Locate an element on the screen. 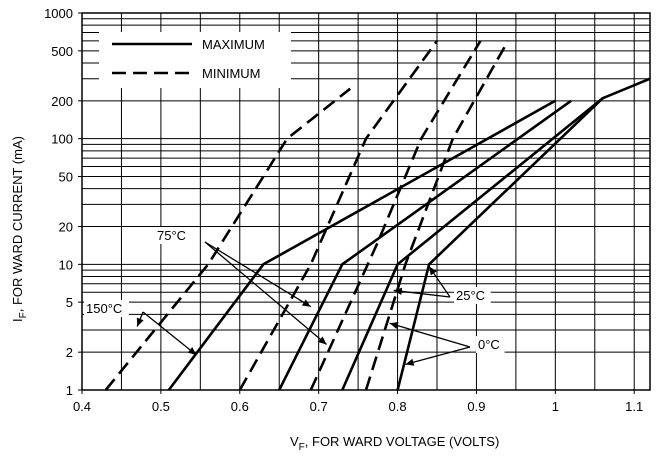 The height and width of the screenshot is (457, 660). temperature-label: 0°C is located at coordinates (489, 344).